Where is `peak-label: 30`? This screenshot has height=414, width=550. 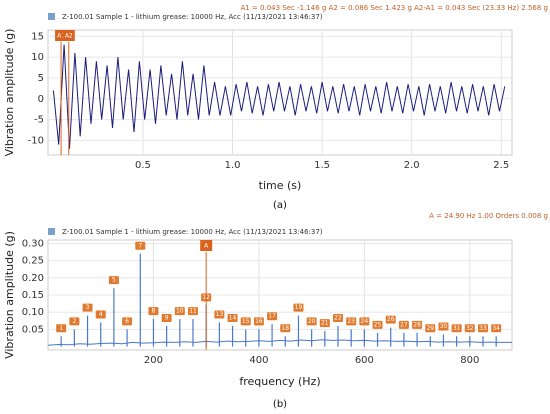 peak-label: 30 is located at coordinates (444, 326).